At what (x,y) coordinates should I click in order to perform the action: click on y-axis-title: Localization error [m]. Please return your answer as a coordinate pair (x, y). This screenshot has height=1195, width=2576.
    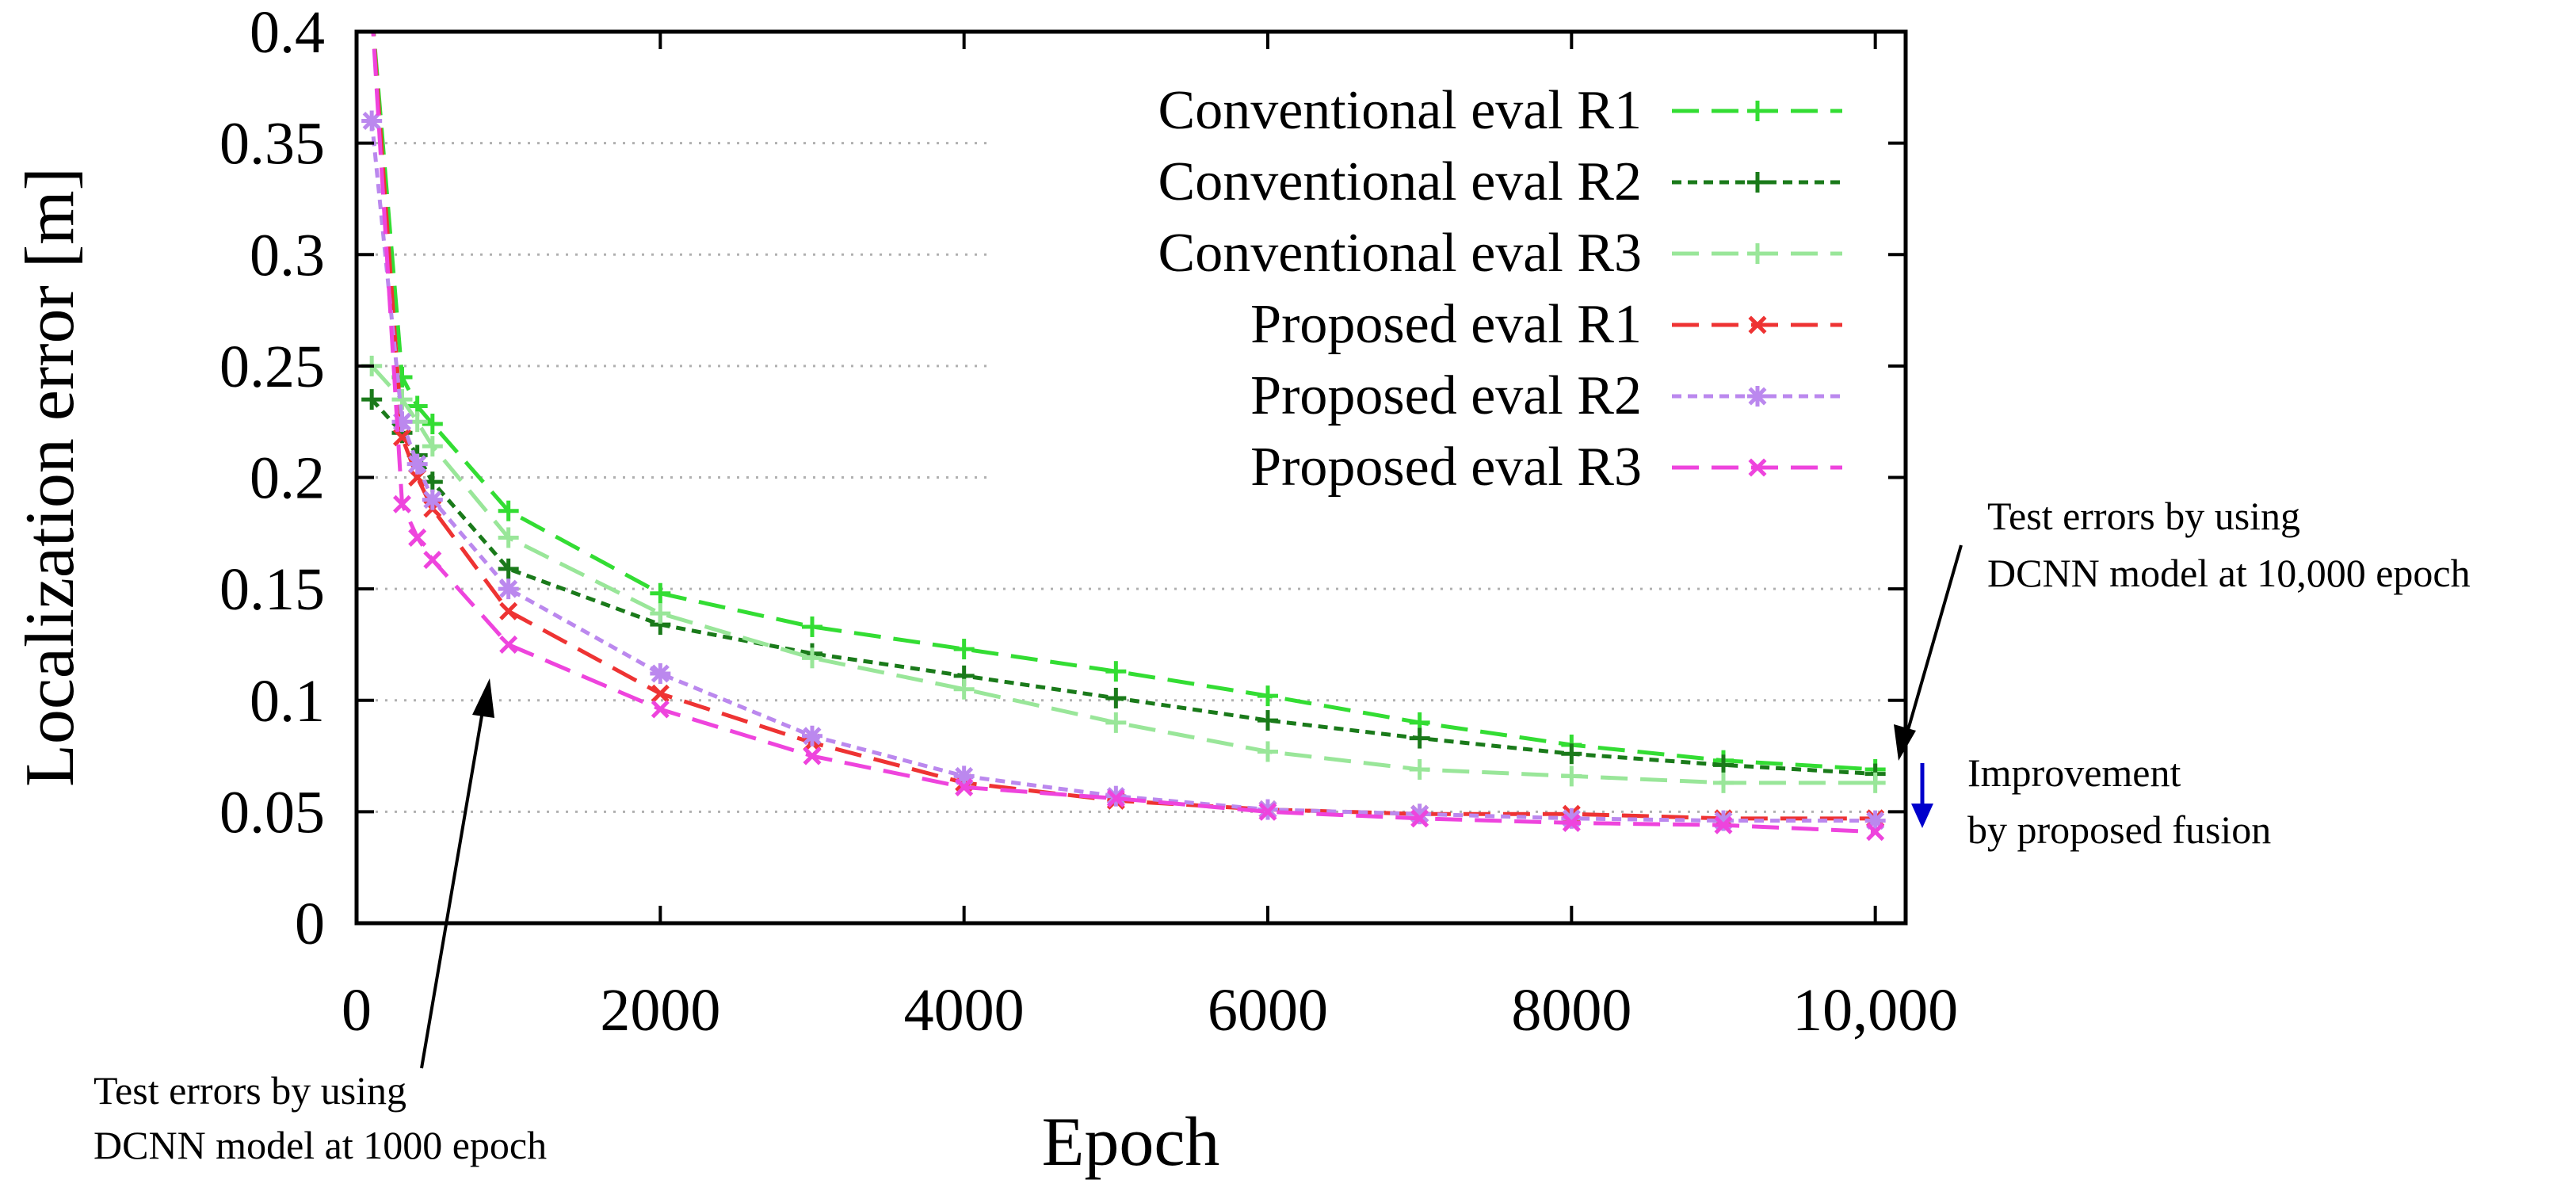
    Looking at the image, I should click on (50, 477).